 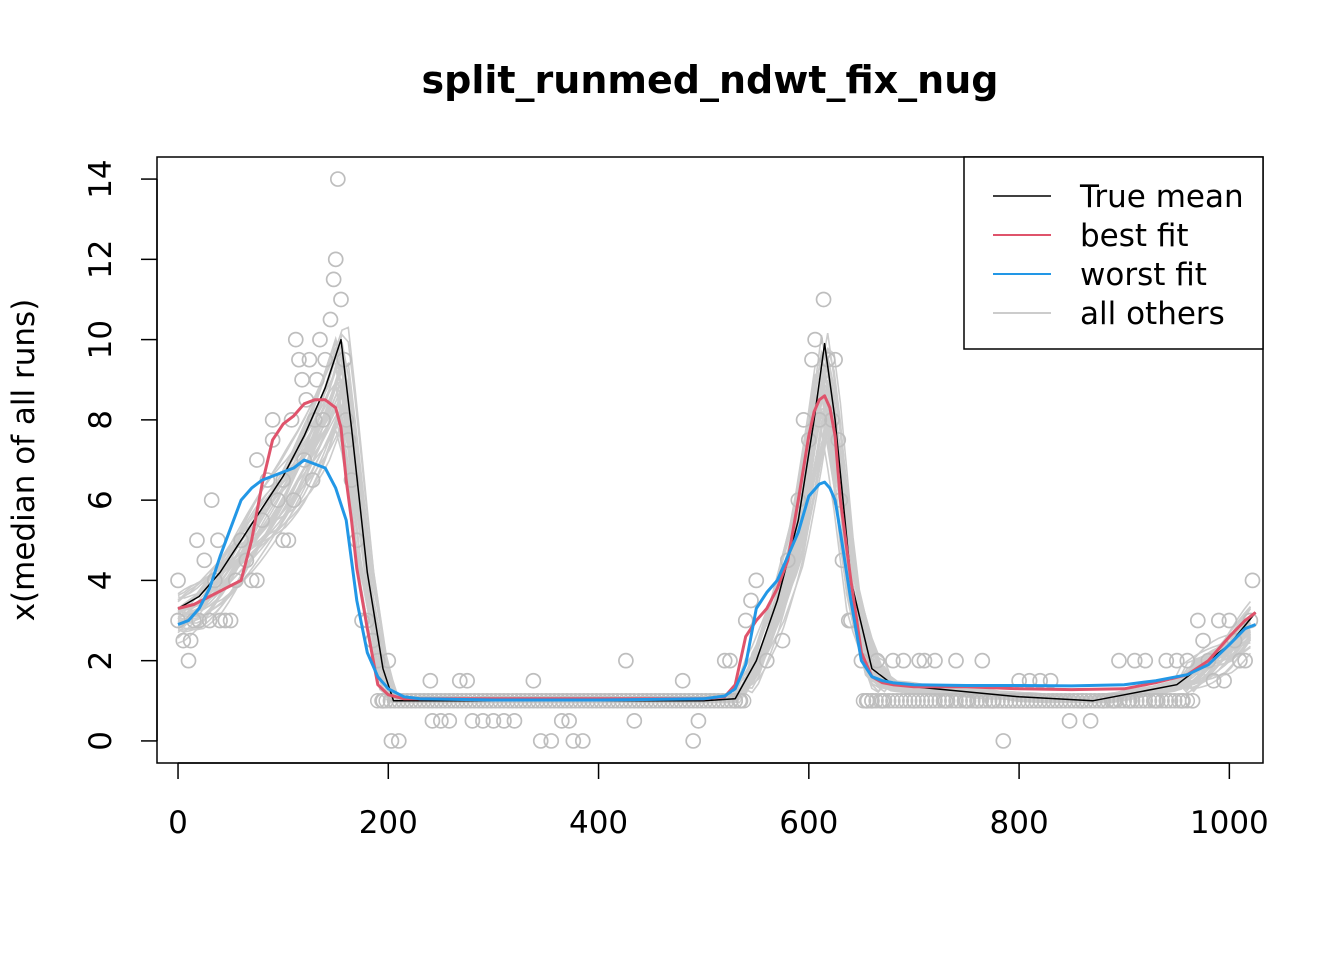 What do you see at coordinates (178, 823) in the screenshot?
I see `x-tick-label: 0` at bounding box center [178, 823].